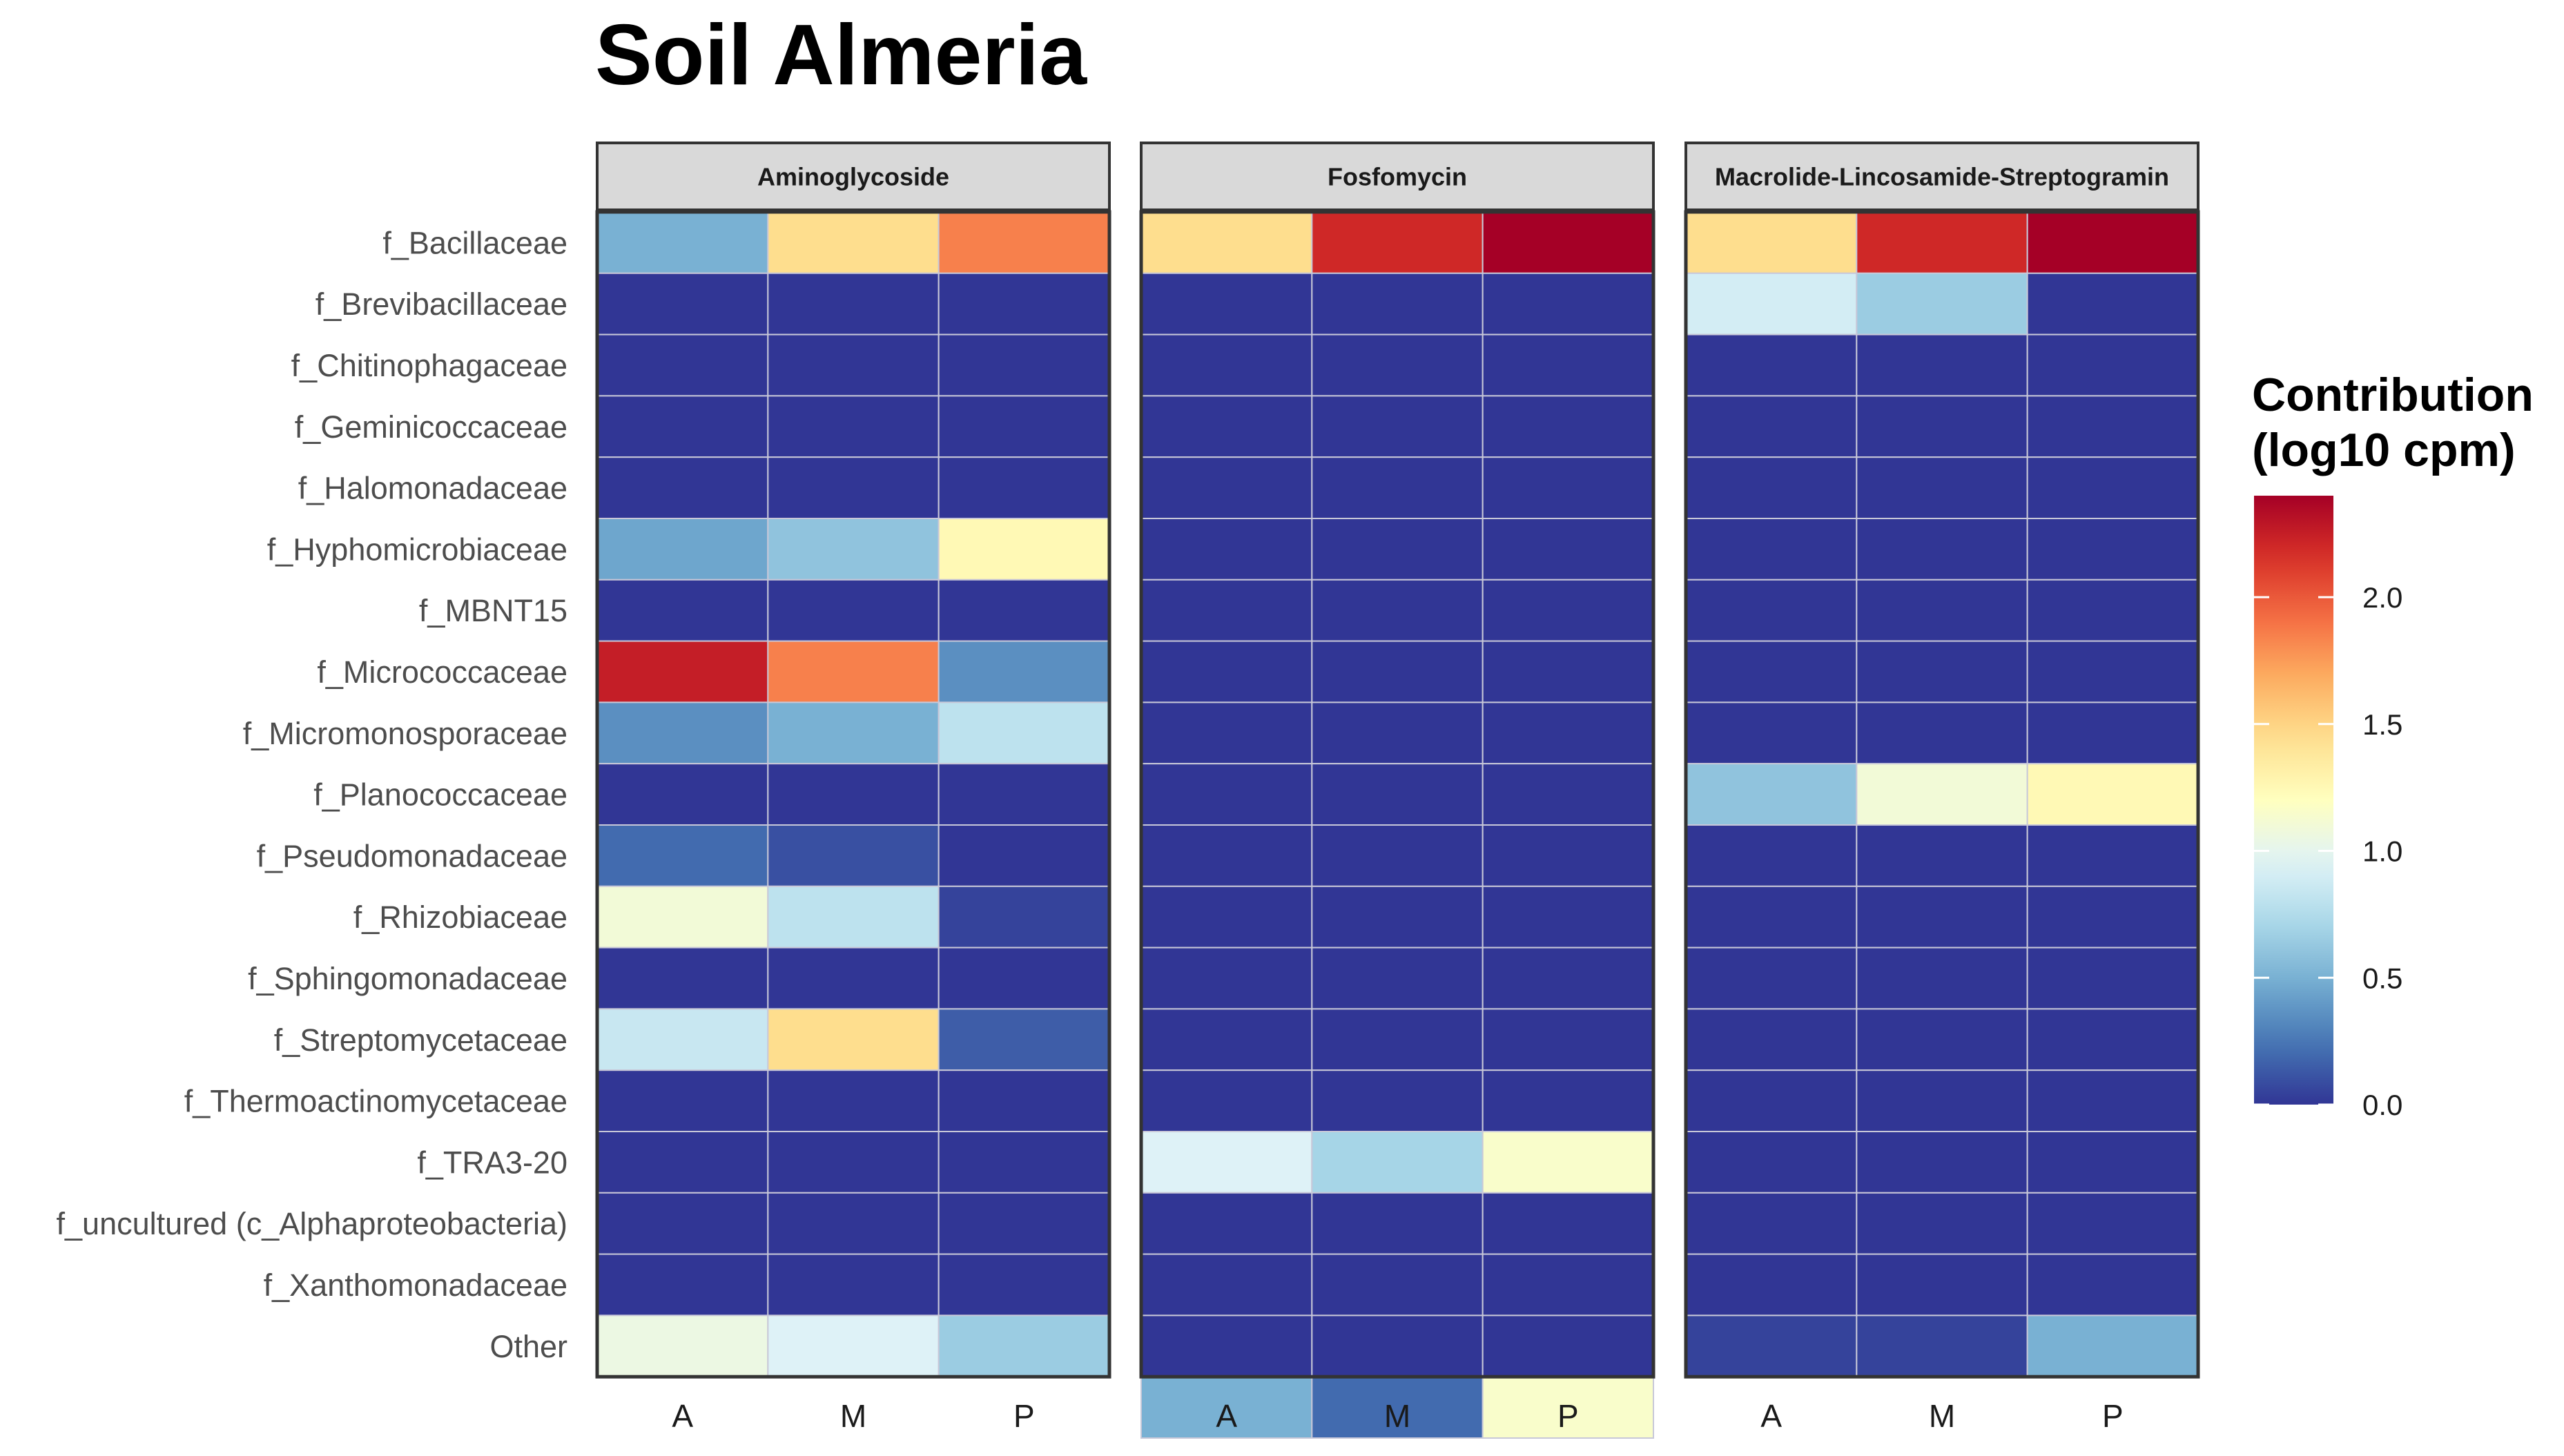 This screenshot has width=2564, height=1456. What do you see at coordinates (433, 488) in the screenshot?
I see `y-tick-label: f_Halomonadaceae` at bounding box center [433, 488].